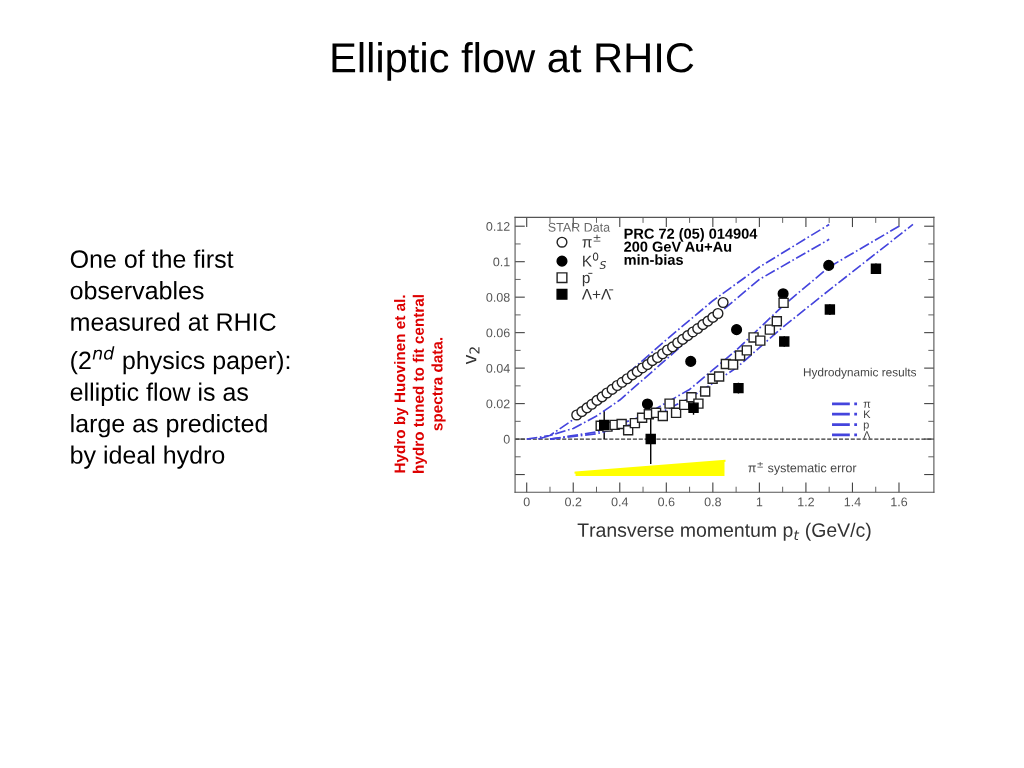  I want to click on legend-label: π, so click(867, 404).